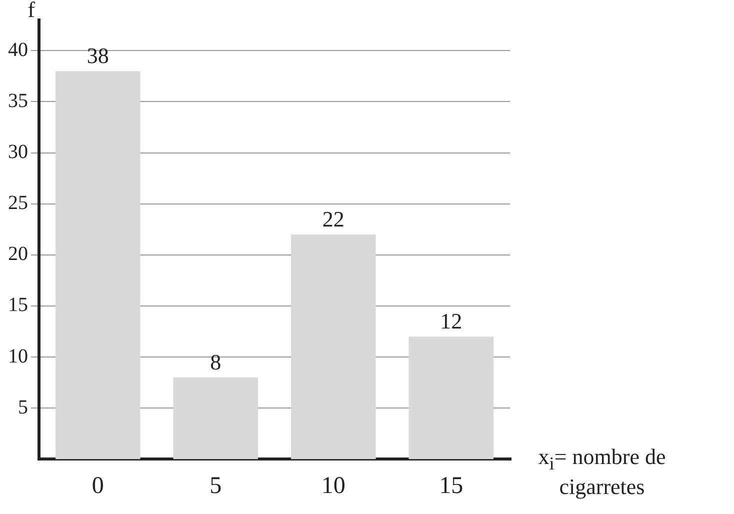 The height and width of the screenshot is (514, 734). I want to click on y-tick-label: 5, so click(23, 407).